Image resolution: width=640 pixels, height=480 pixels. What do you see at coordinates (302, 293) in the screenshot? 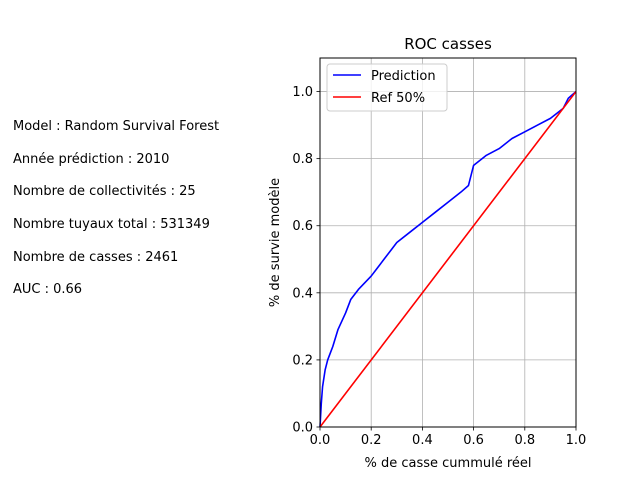
I see `y-tick-label: 0.4` at bounding box center [302, 293].